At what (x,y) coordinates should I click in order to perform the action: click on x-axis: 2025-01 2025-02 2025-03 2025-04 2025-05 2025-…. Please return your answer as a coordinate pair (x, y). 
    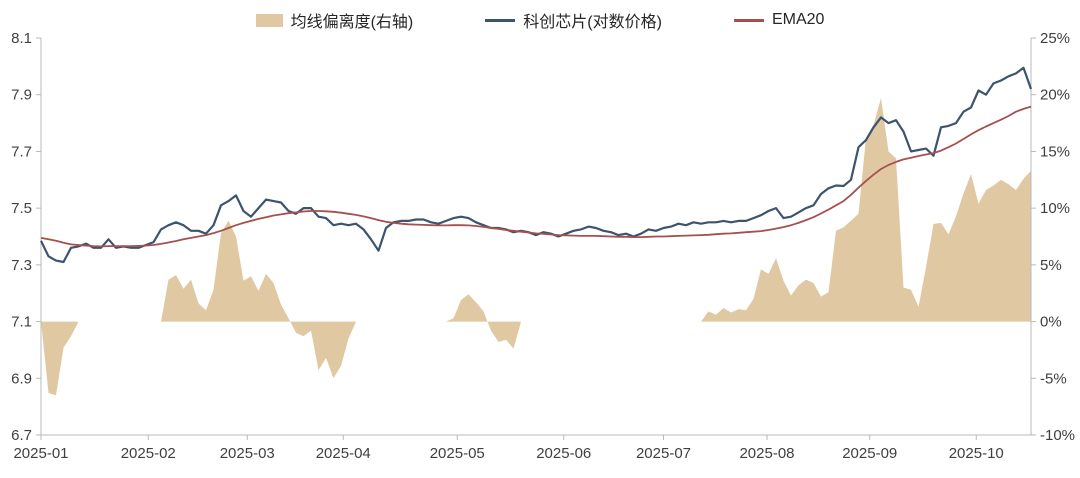
    Looking at the image, I should click on (508, 448).